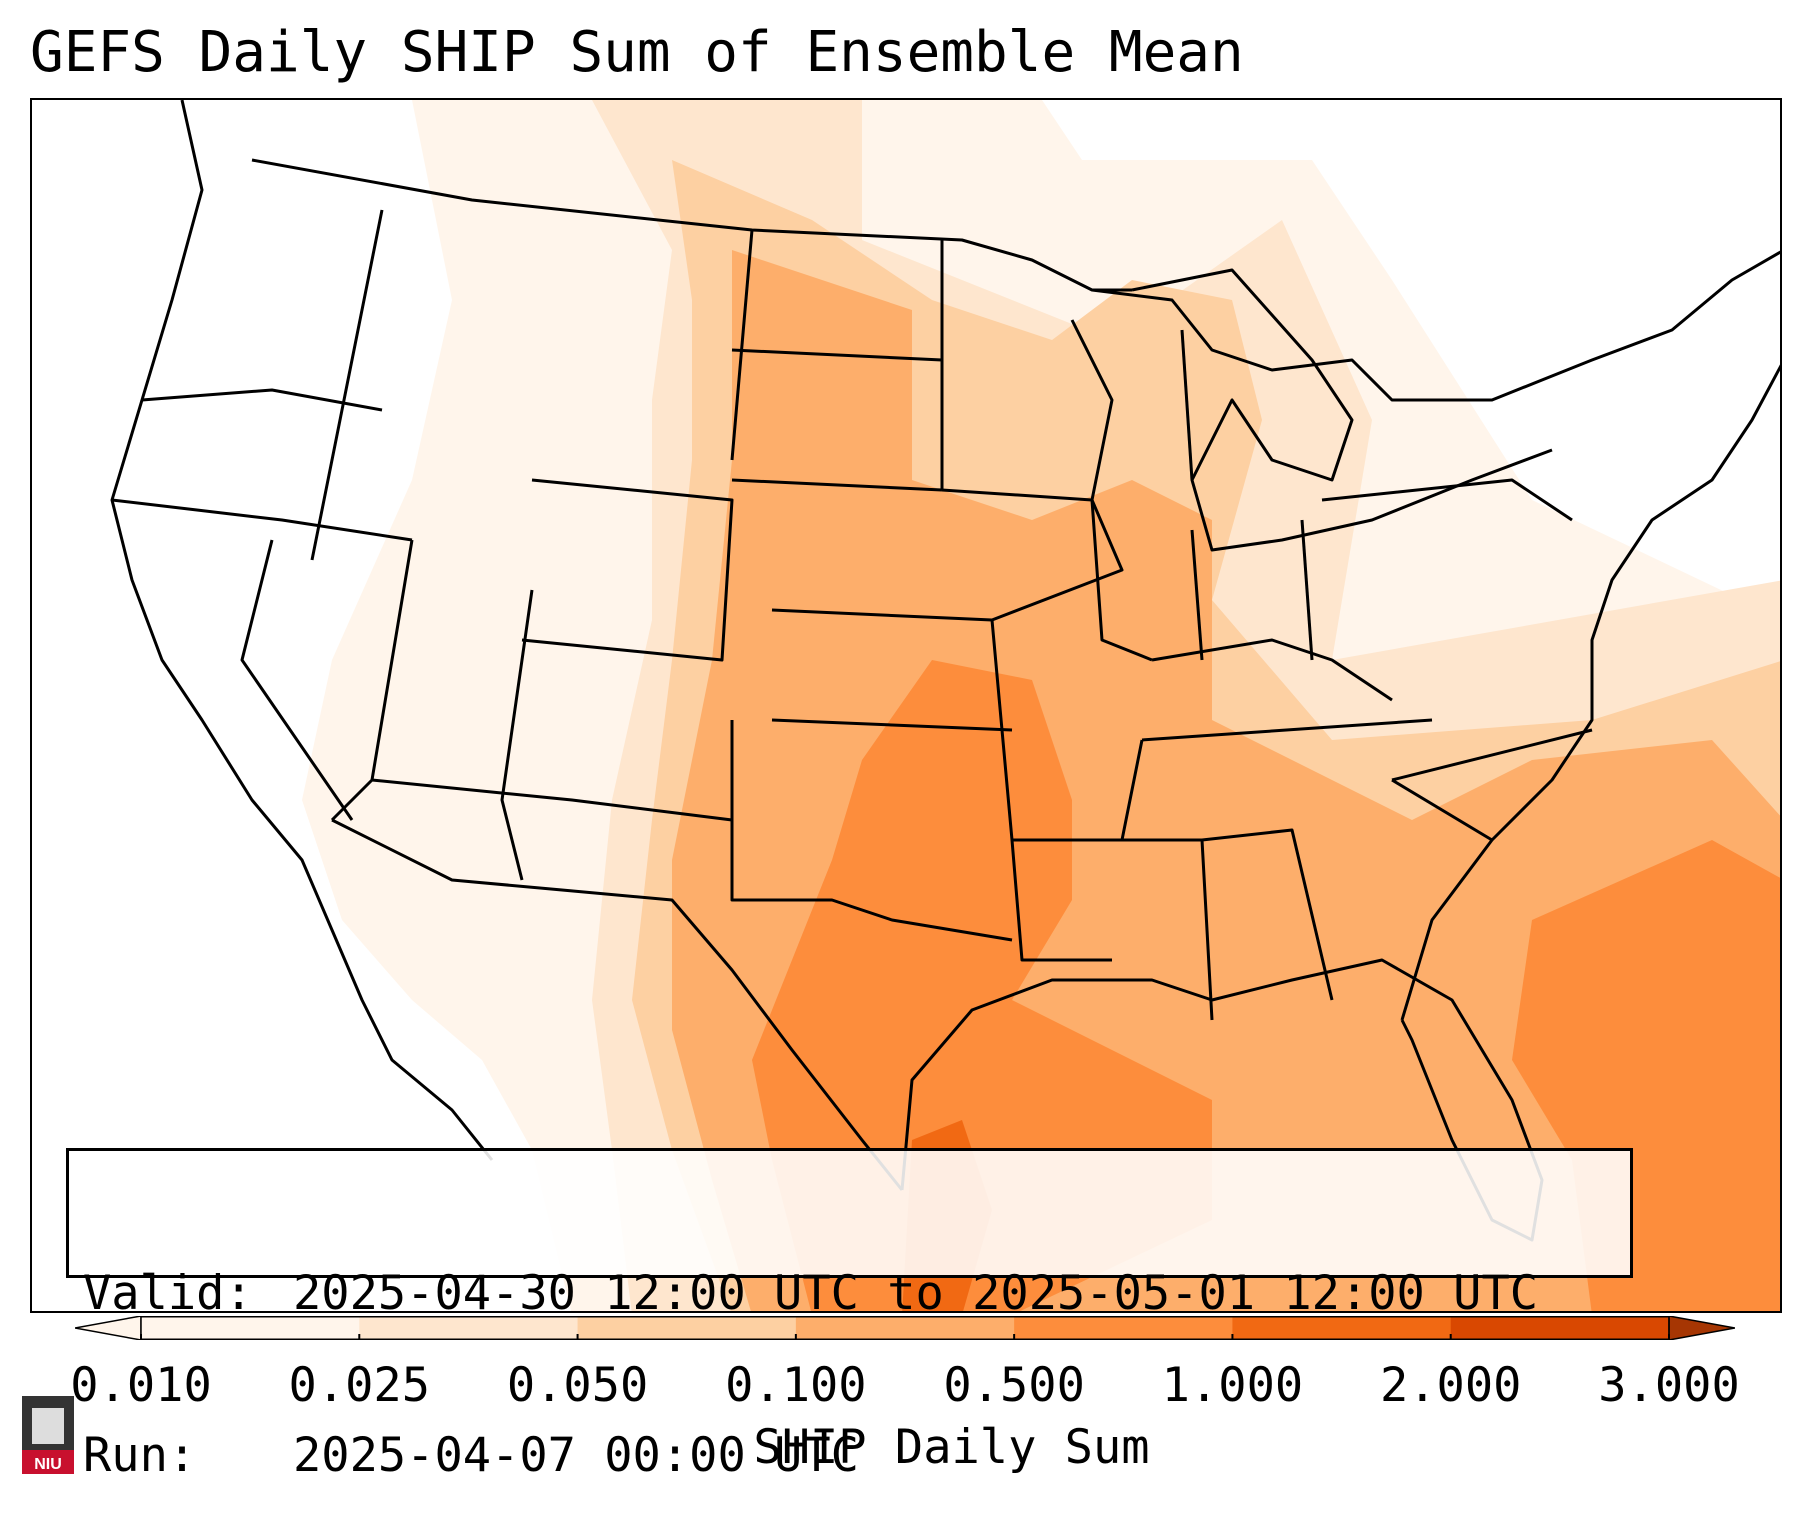 This screenshot has width=1803, height=1537. What do you see at coordinates (871, 831) in the screenshot?
I see `border-ok-tx` at bounding box center [871, 831].